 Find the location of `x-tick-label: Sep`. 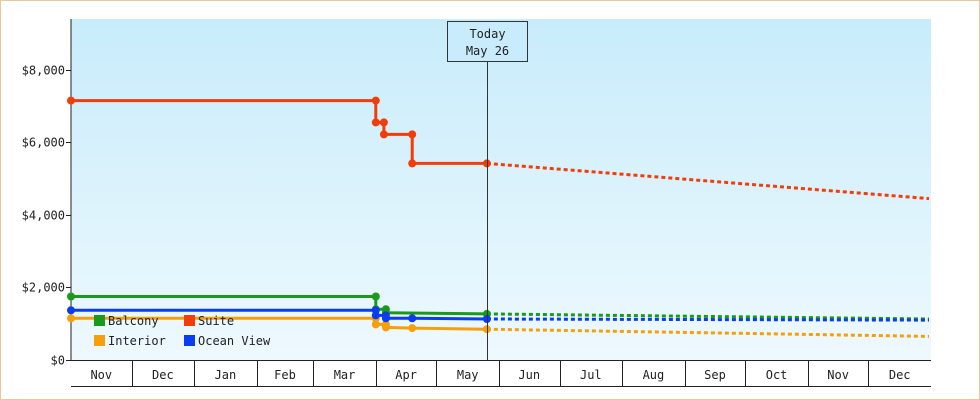

x-tick-label: Sep is located at coordinates (715, 375).